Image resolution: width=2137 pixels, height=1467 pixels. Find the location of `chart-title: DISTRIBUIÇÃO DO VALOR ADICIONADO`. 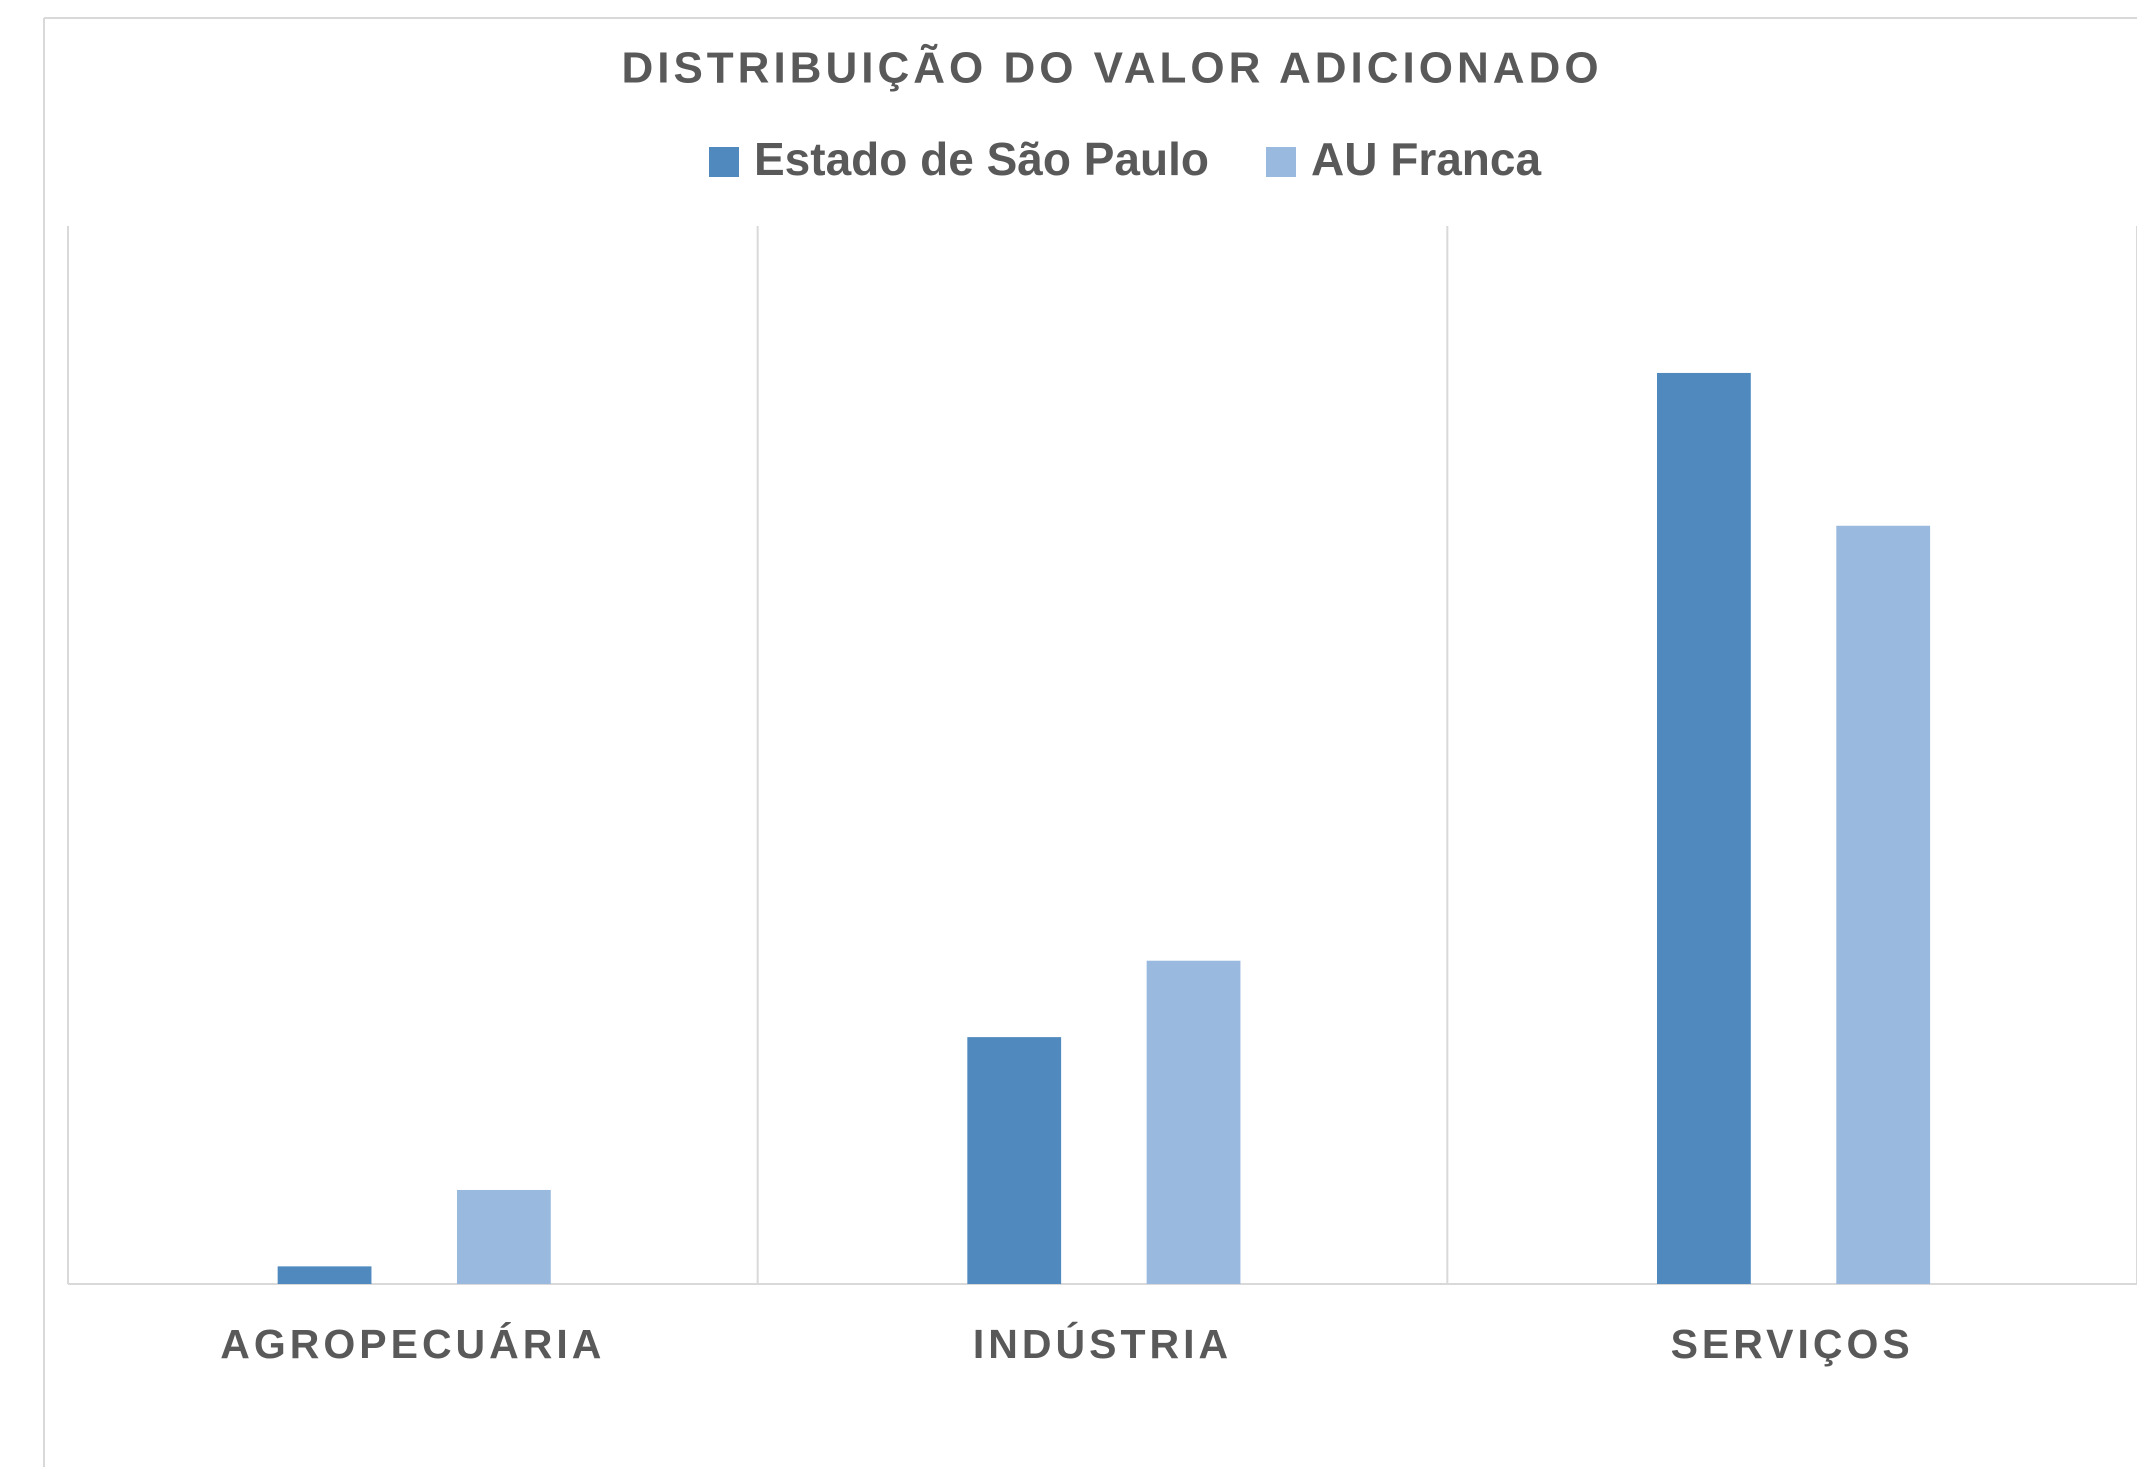

chart-title: DISTRIBUIÇÃO DO VALOR ADICIONADO is located at coordinates (1111, 68).